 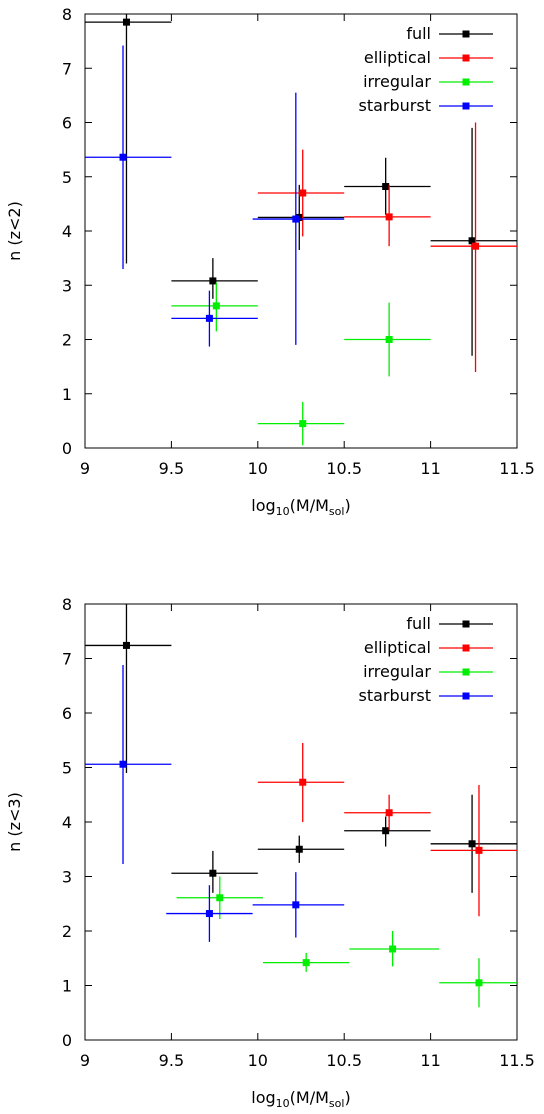 What do you see at coordinates (14, 822) in the screenshot?
I see `y-axis-label: n (z<3)` at bounding box center [14, 822].